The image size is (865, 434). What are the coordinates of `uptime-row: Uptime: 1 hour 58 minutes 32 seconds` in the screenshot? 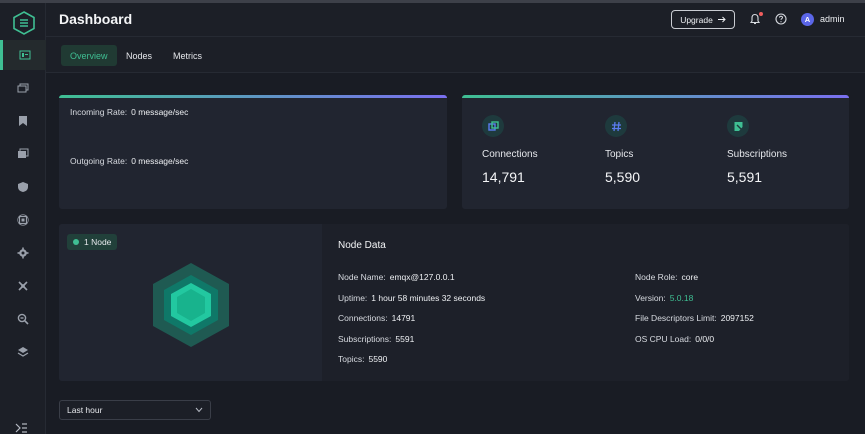 It's located at (411, 298).